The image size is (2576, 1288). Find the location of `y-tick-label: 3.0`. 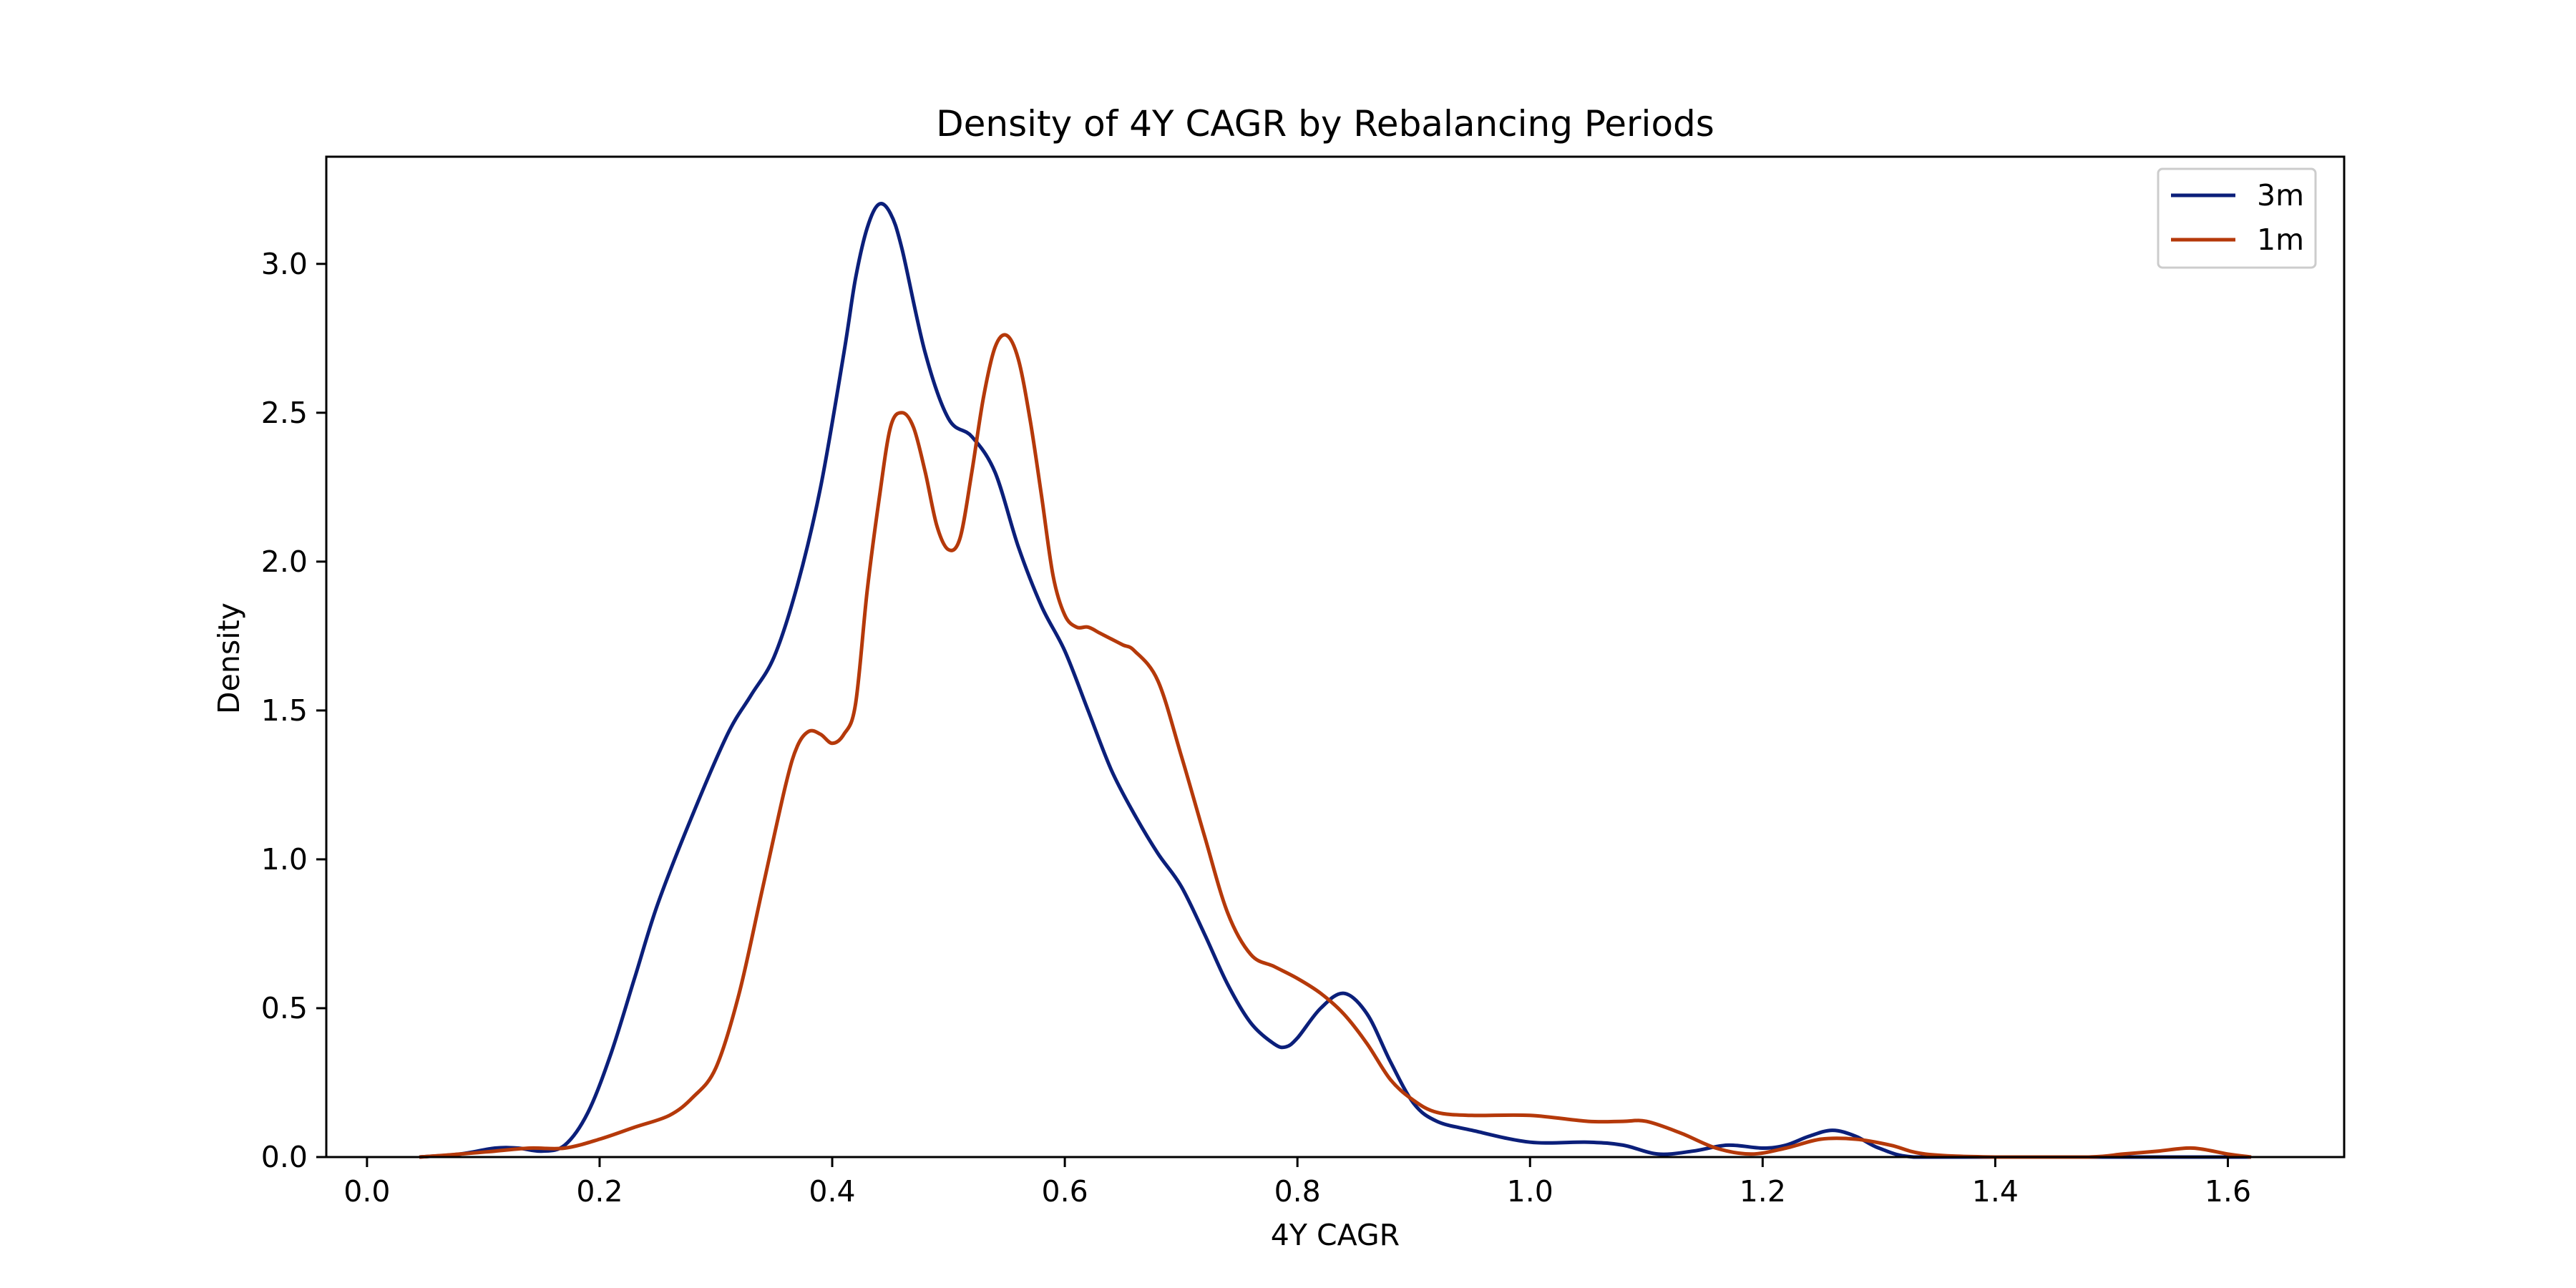

y-tick-label: 3.0 is located at coordinates (284, 264).